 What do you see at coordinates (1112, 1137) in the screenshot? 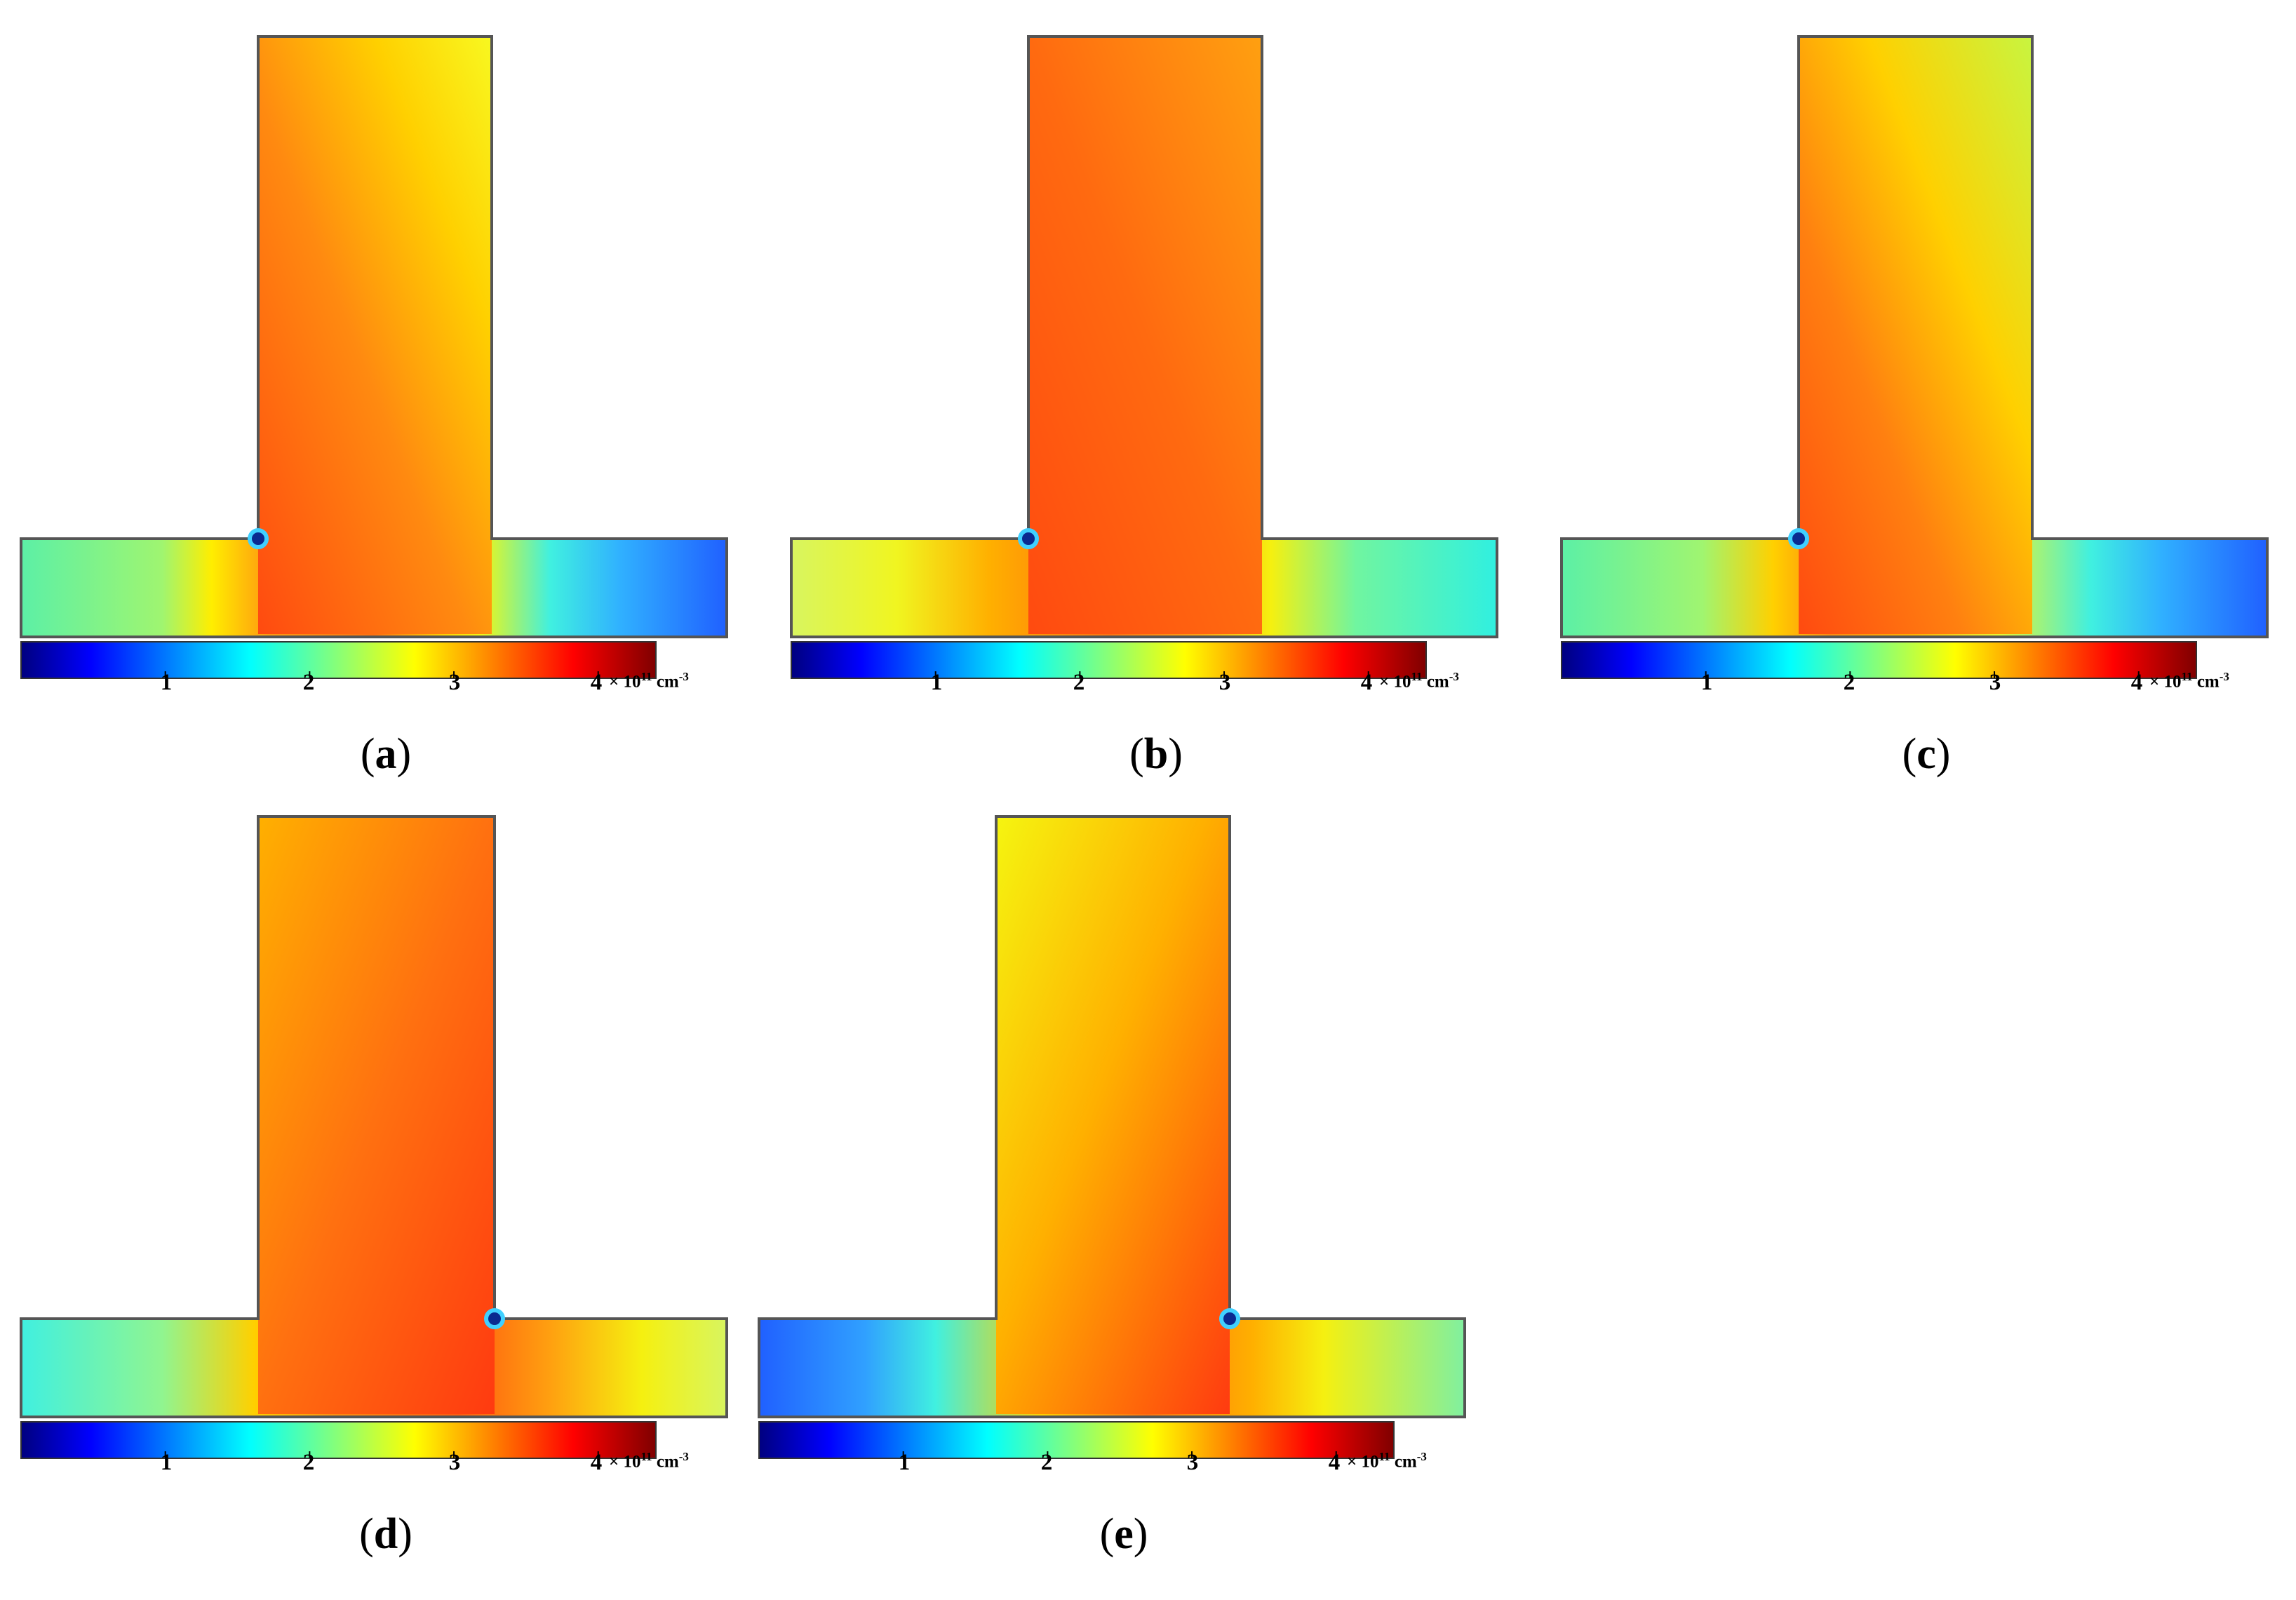
I see `density-map-e` at bounding box center [1112, 1137].